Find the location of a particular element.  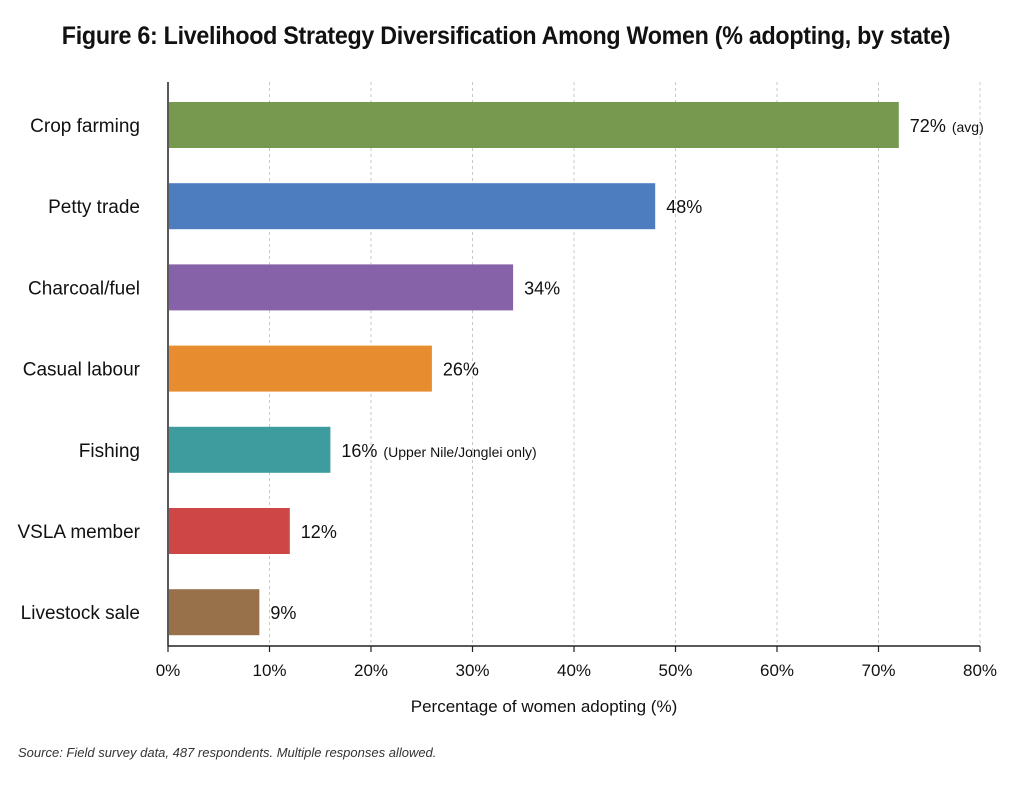

x-tick-label: 10% is located at coordinates (269, 670).